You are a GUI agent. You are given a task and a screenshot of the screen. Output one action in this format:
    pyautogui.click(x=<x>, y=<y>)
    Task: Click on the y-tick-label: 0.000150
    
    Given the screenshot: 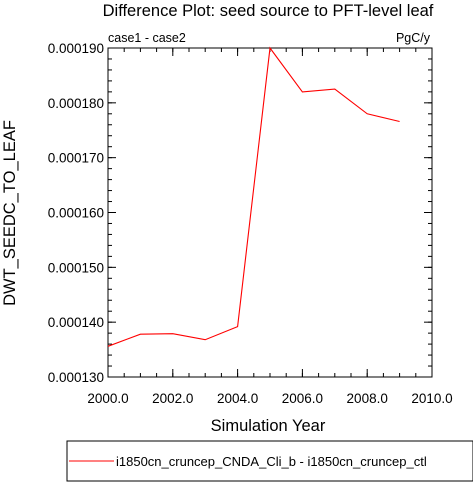 What is the action you would take?
    pyautogui.click(x=76, y=267)
    